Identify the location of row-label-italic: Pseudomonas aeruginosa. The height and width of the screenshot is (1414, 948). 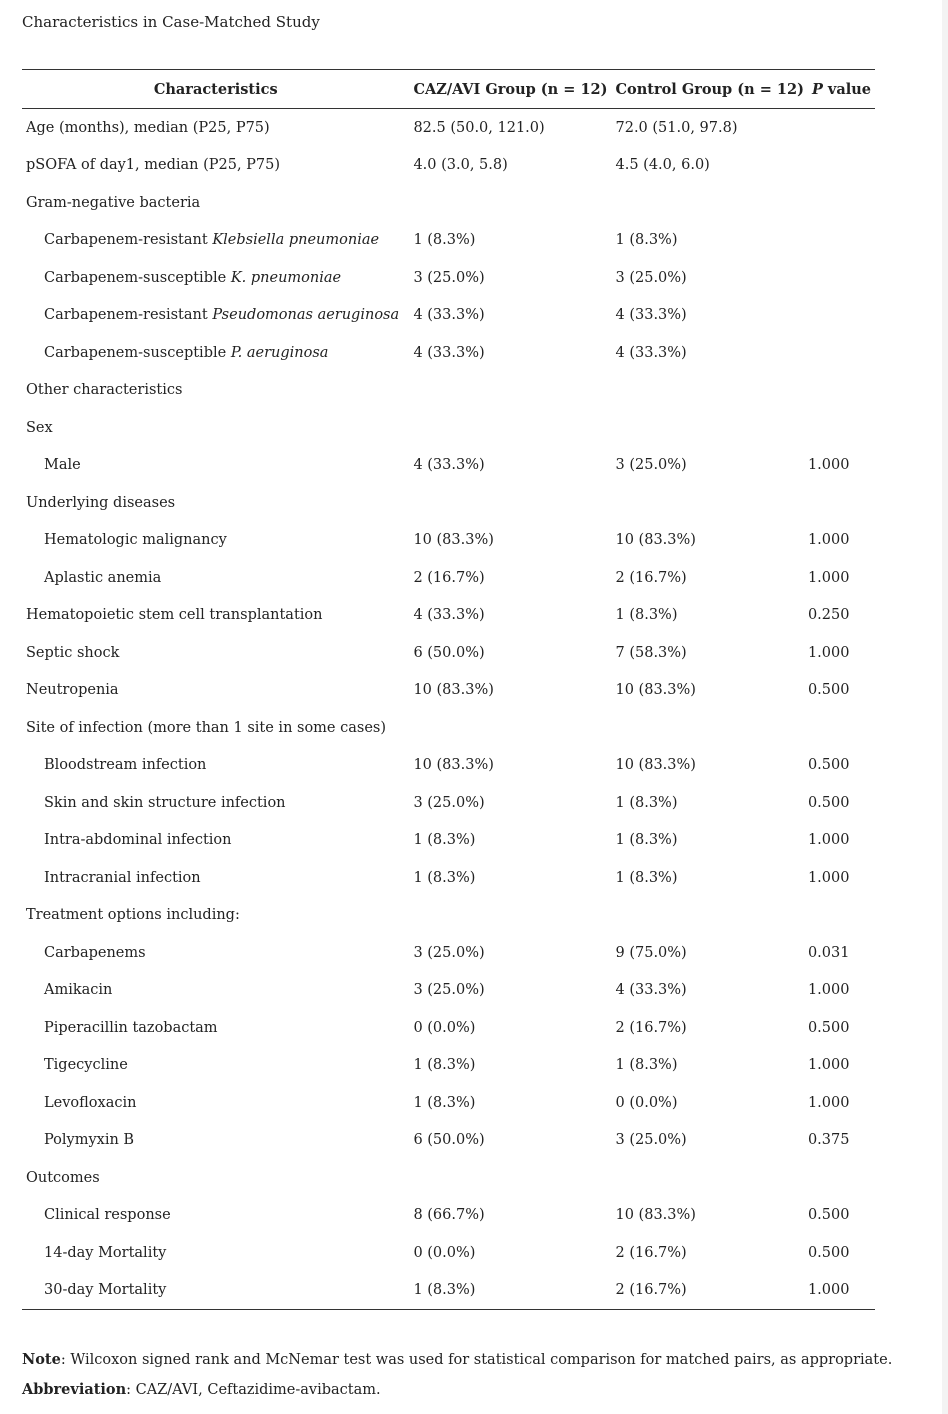
(306, 315).